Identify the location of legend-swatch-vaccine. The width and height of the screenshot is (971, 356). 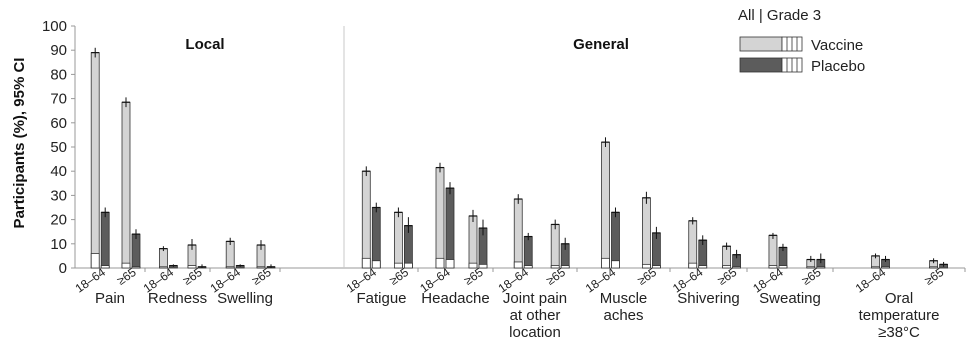
(761, 44).